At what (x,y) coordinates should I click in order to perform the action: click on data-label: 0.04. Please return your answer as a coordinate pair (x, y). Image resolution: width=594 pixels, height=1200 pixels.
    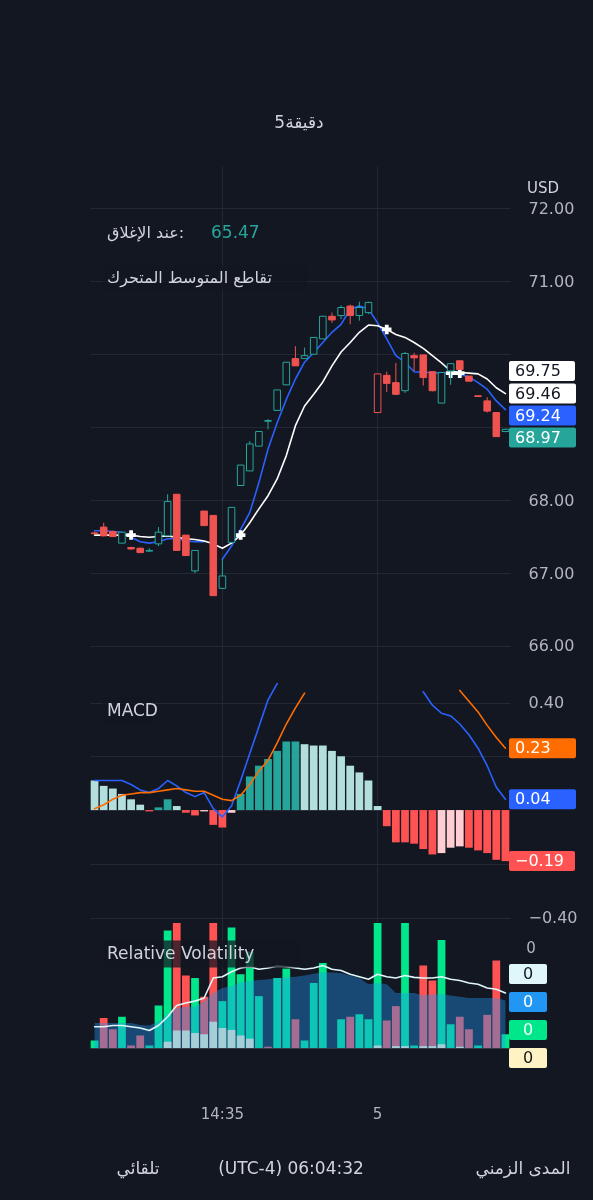
    Looking at the image, I should click on (533, 799).